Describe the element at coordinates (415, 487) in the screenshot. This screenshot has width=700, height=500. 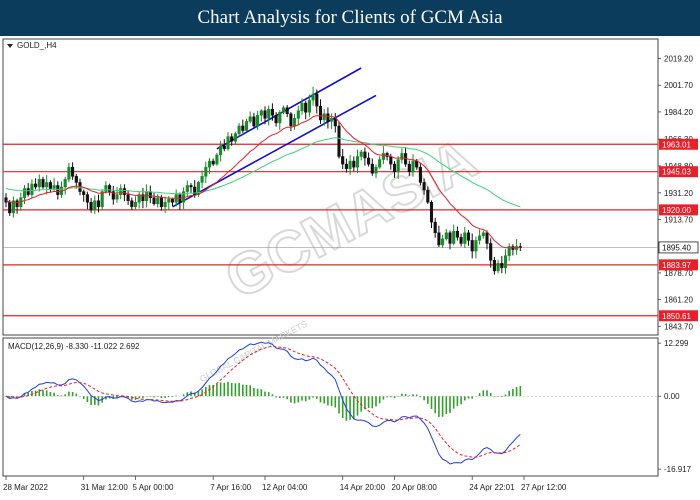
I see `time-tick-label: 20 Apr 08:00` at that location.